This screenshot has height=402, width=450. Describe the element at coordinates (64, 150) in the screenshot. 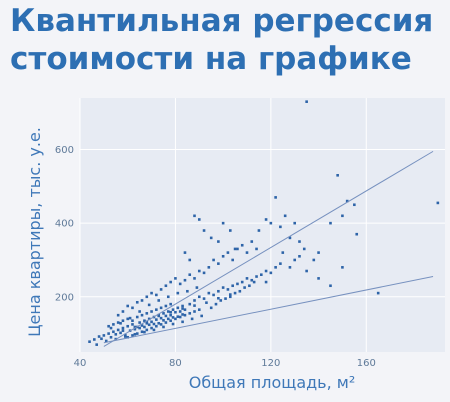

I see `y-tick-label: 600` at that location.